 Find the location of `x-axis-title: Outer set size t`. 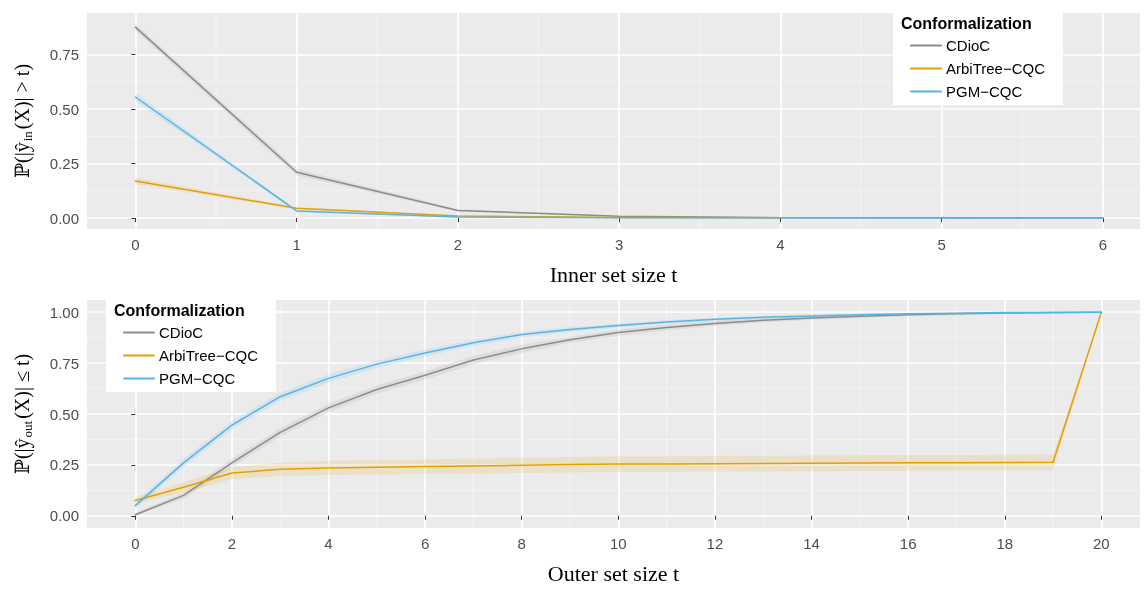

x-axis-title: Outer set size t is located at coordinates (613, 573).